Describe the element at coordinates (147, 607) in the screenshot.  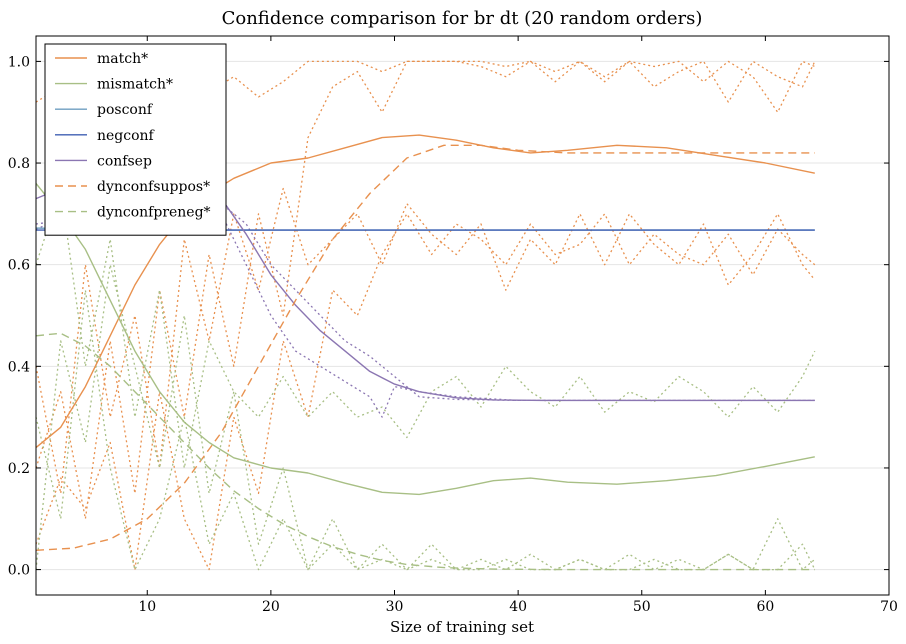
I see `x-tick-label: 10` at that location.